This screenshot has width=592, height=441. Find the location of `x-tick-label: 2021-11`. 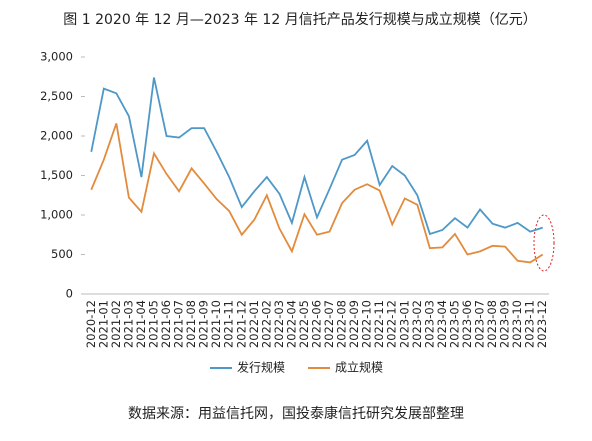

x-tick-label: 2021-11 is located at coordinates (229, 324).